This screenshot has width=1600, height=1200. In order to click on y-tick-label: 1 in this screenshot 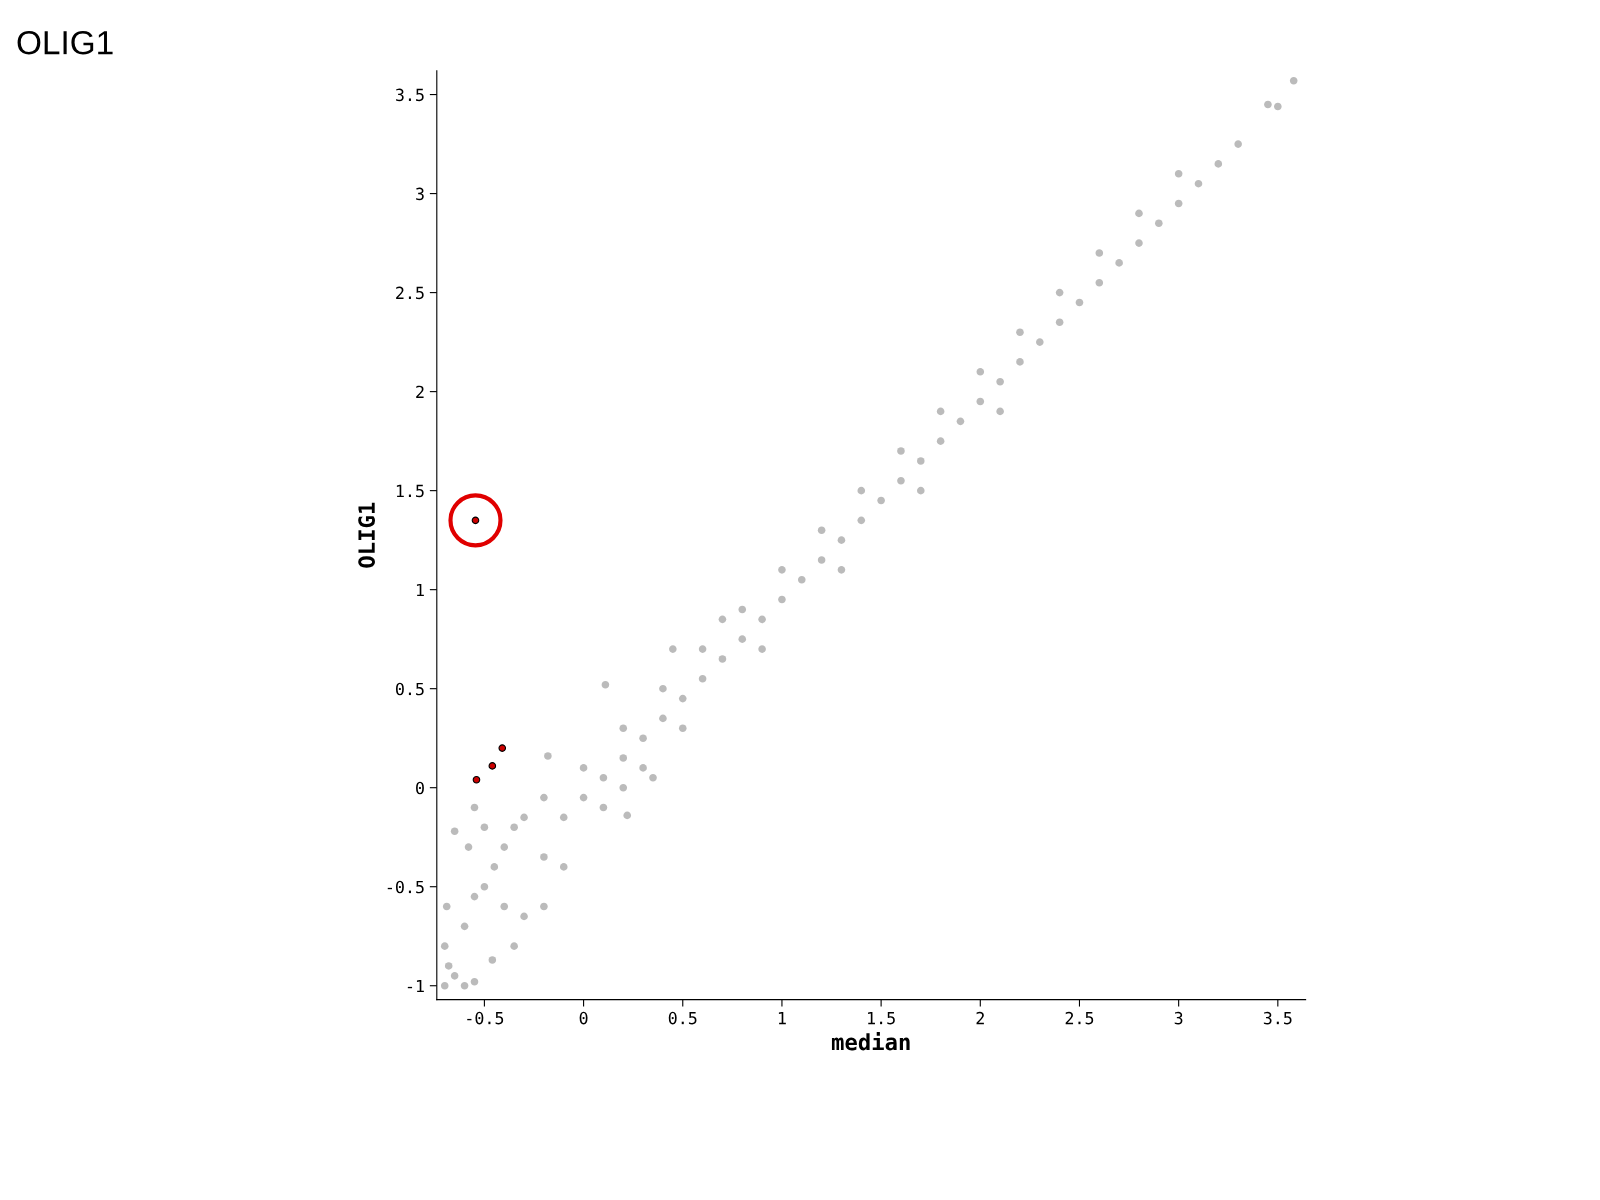, I will do `click(420, 590)`.